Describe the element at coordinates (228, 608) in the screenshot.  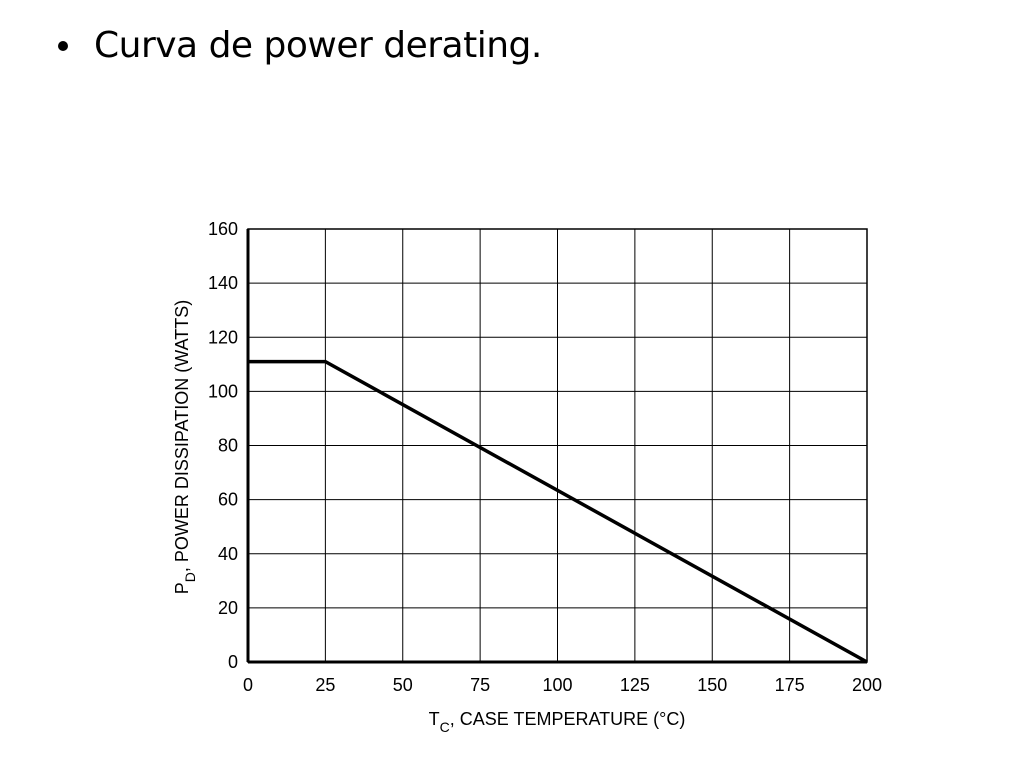
I see `y-tick-label: 20` at that location.